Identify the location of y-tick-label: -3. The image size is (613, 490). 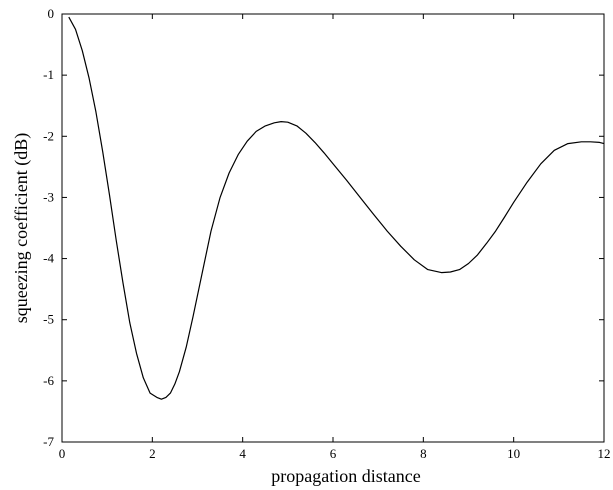
(48, 196).